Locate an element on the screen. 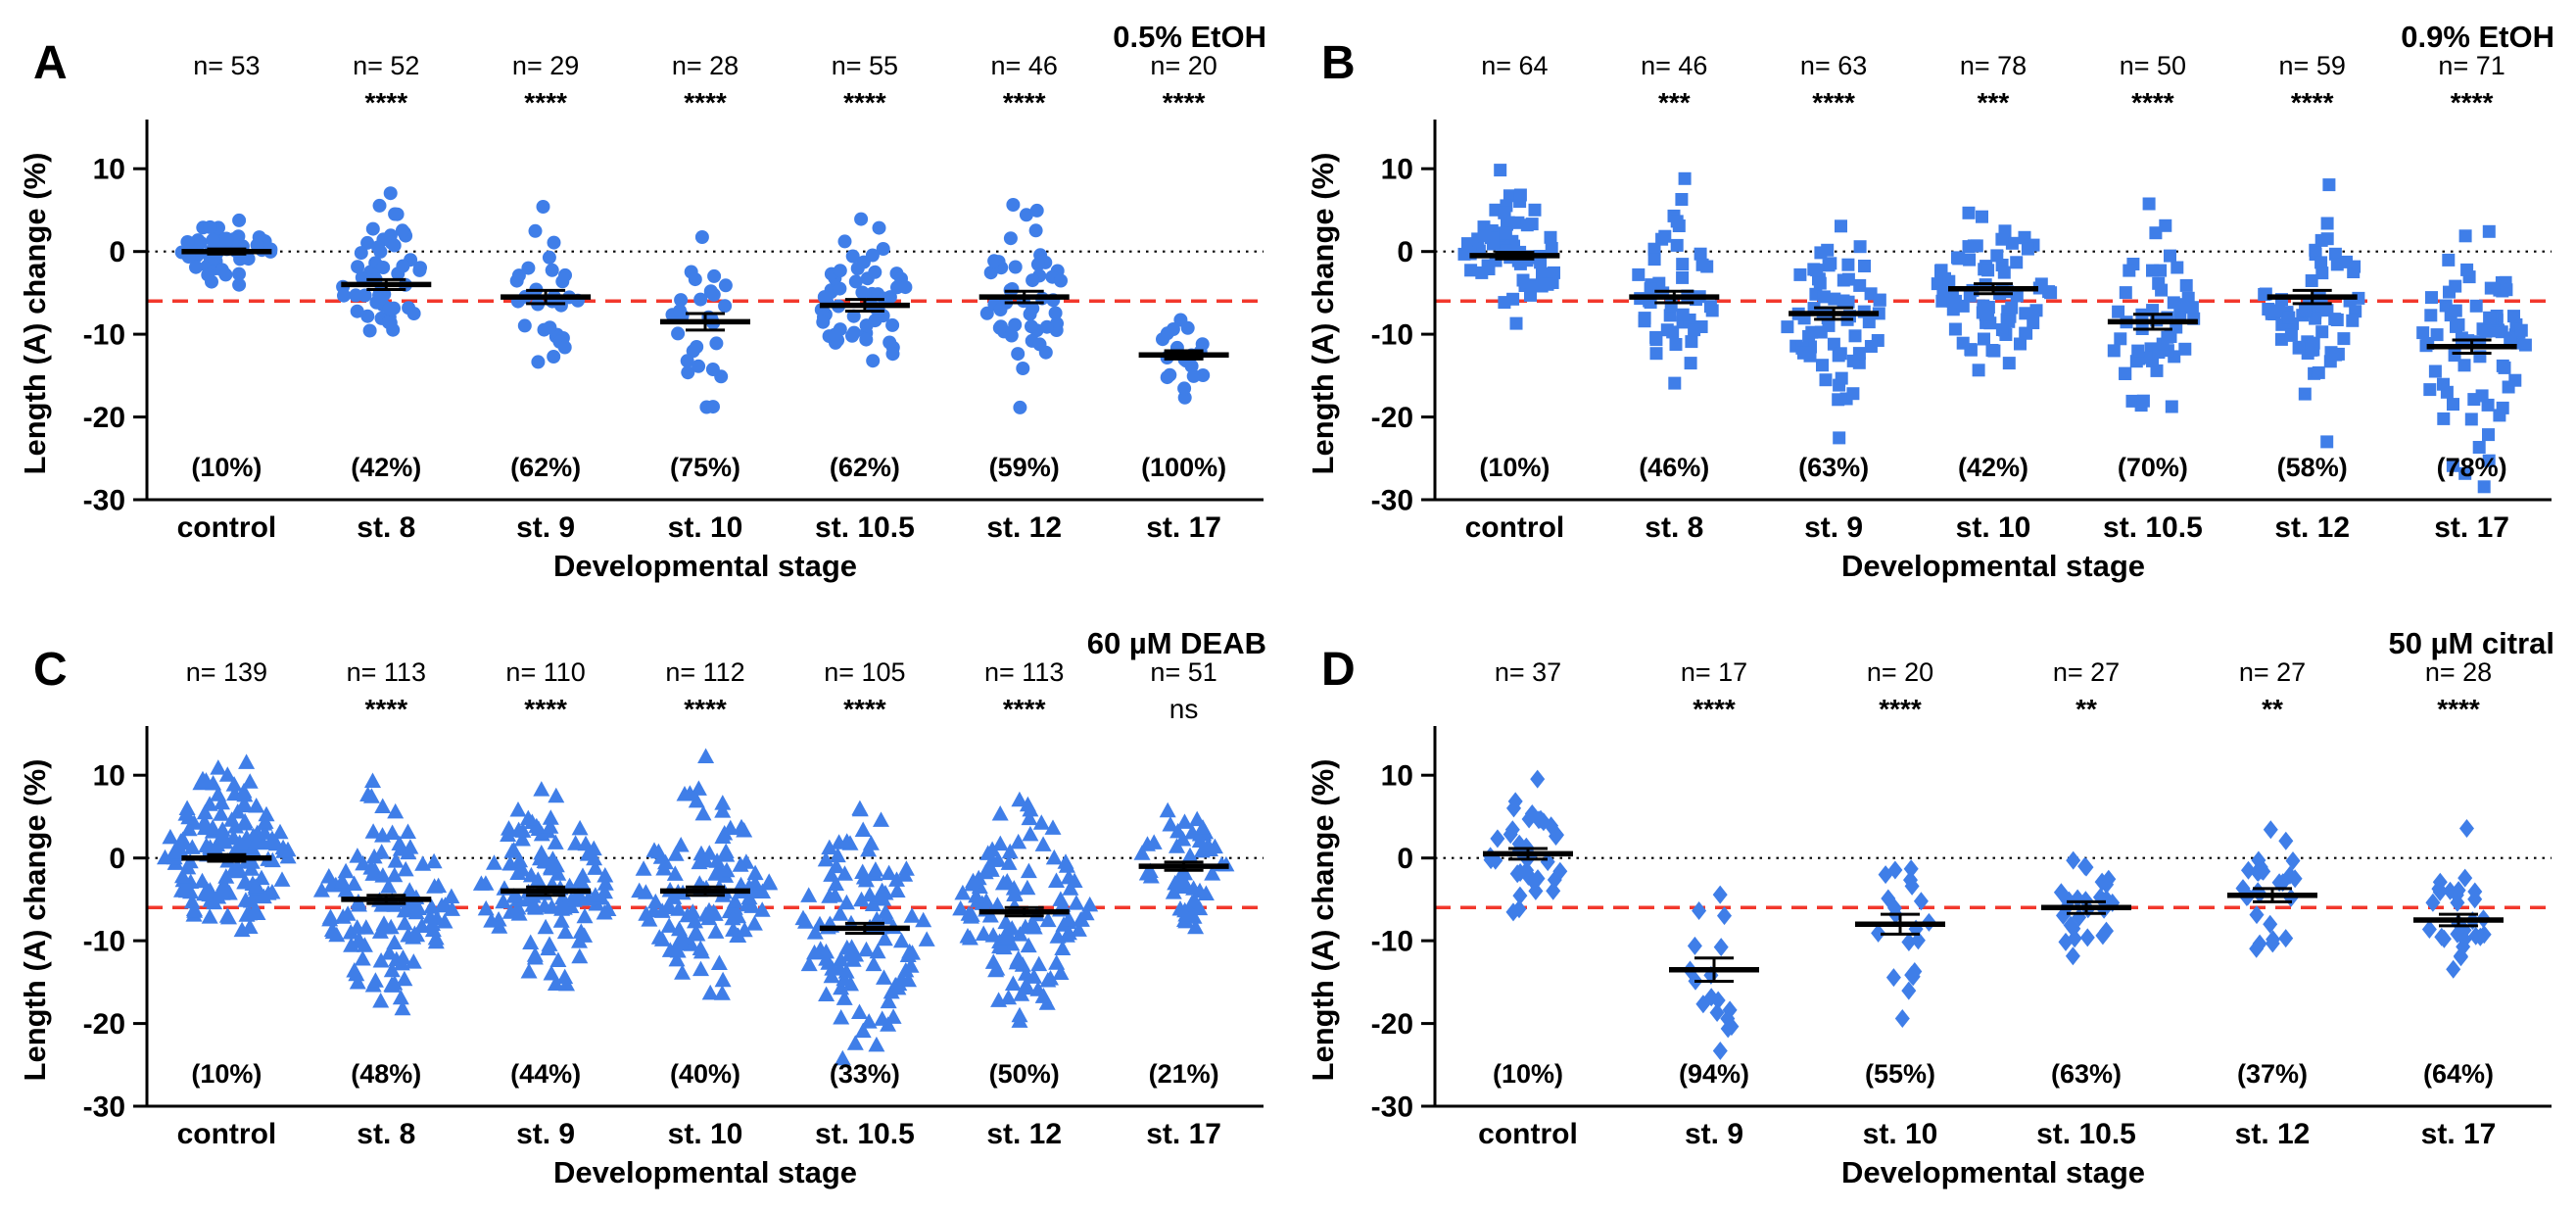 The image size is (2576, 1213). y-tick-label: -20 is located at coordinates (104, 418).